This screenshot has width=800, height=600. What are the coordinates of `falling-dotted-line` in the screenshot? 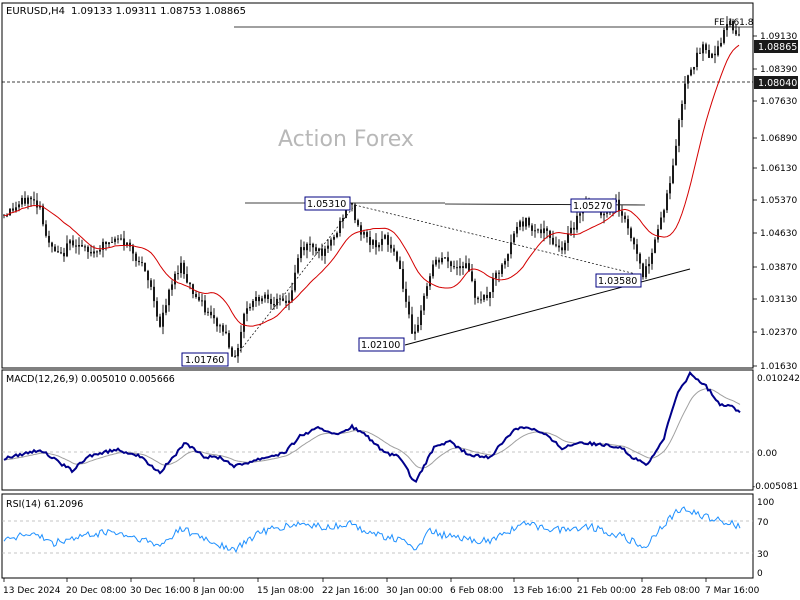 It's located at (497, 240).